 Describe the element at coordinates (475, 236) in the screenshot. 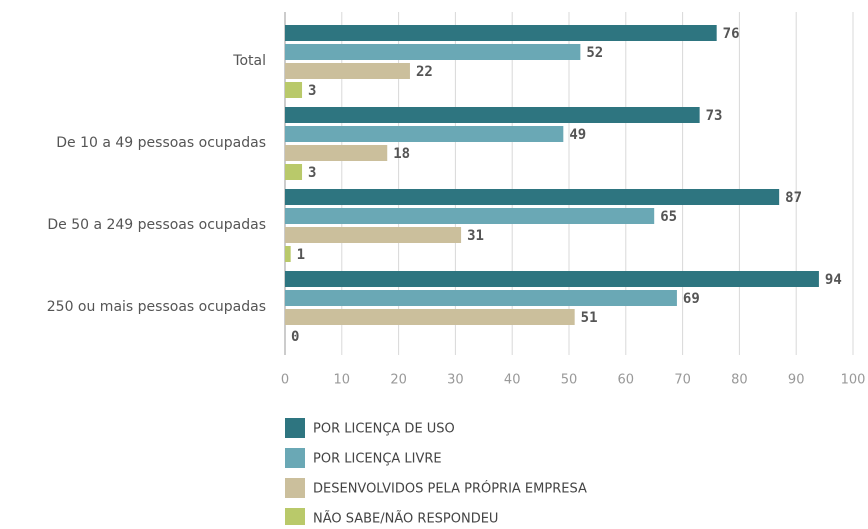

I see `data-label: 31` at that location.